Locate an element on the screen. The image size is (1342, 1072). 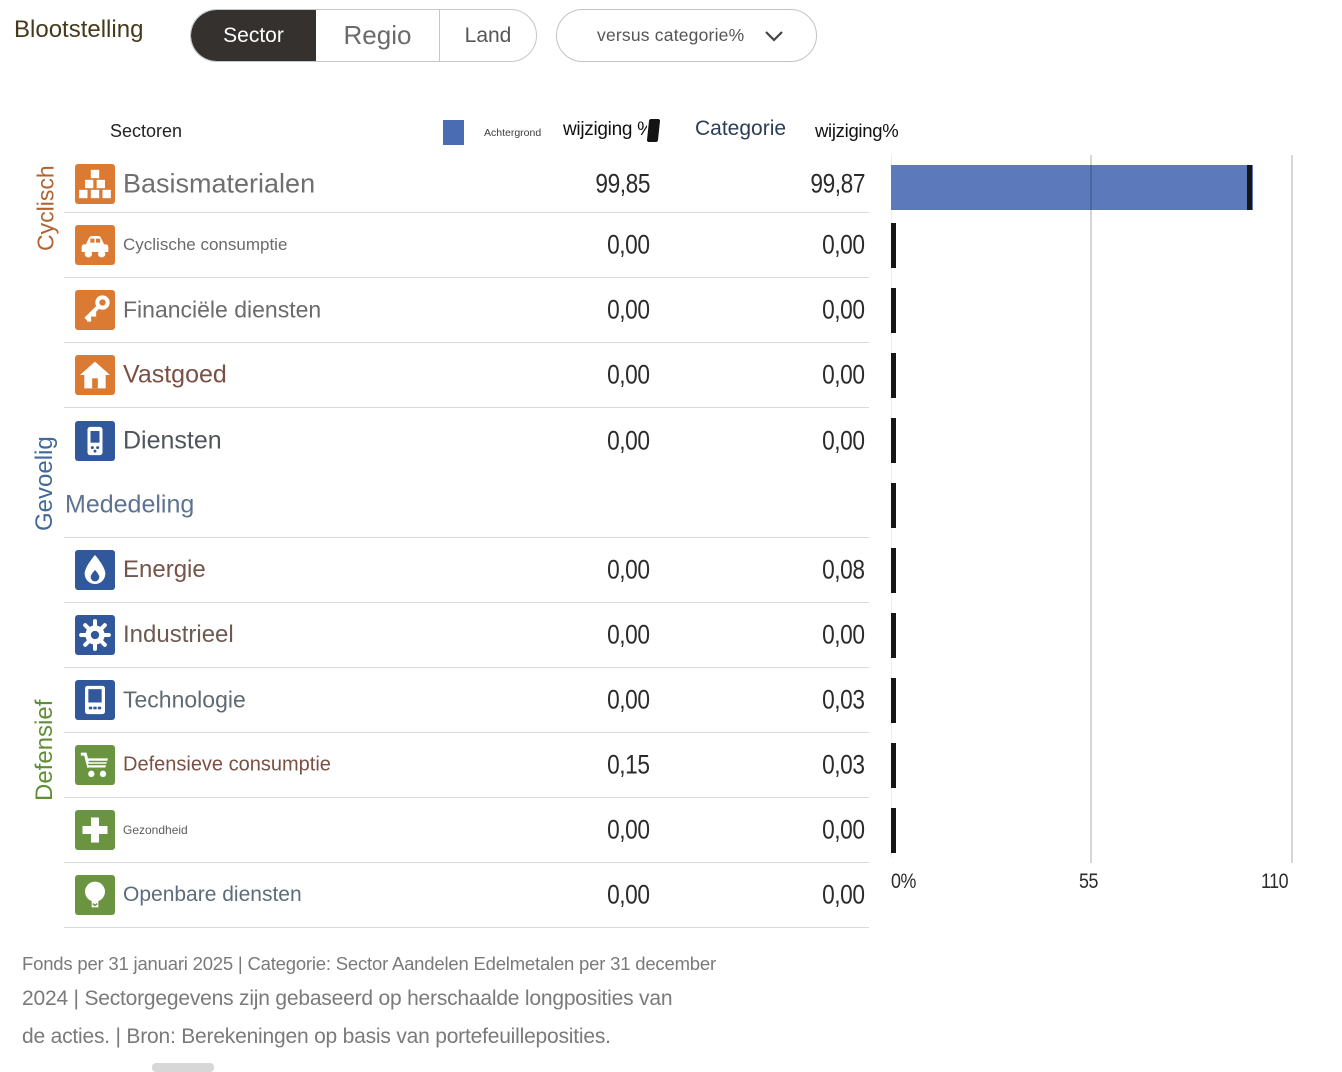
group-label-cyclical: Cyclisch is located at coordinates (45, 208).